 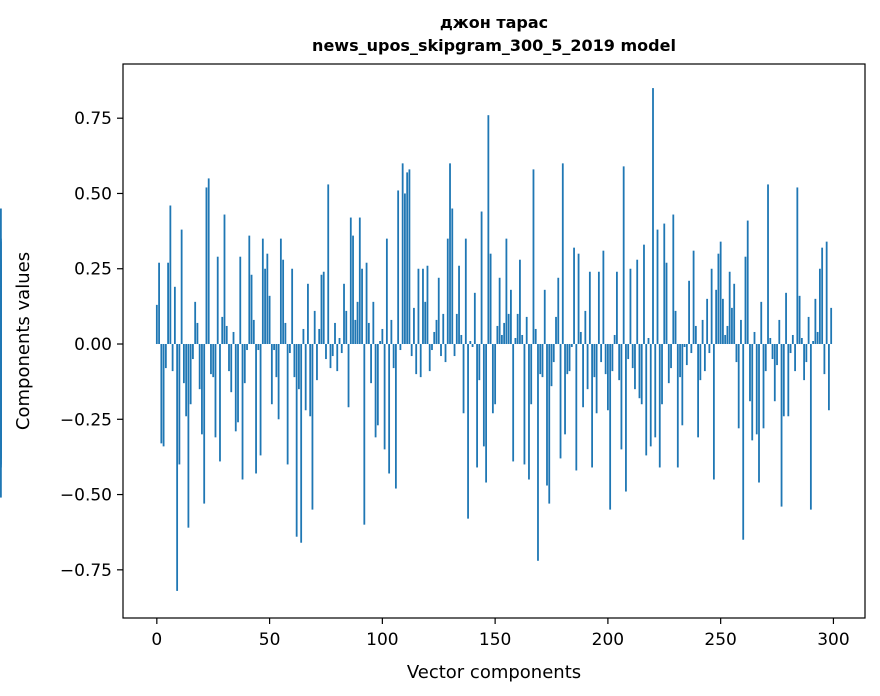 I want to click on y-tick-label: −0.25, so click(x=86, y=420).